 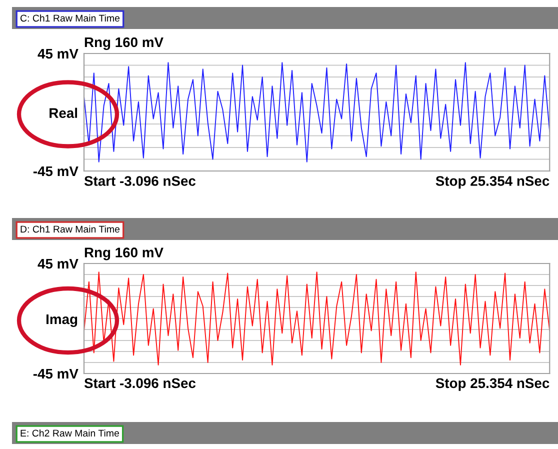 I want to click on y-axis-title: Imag, so click(x=62, y=320).